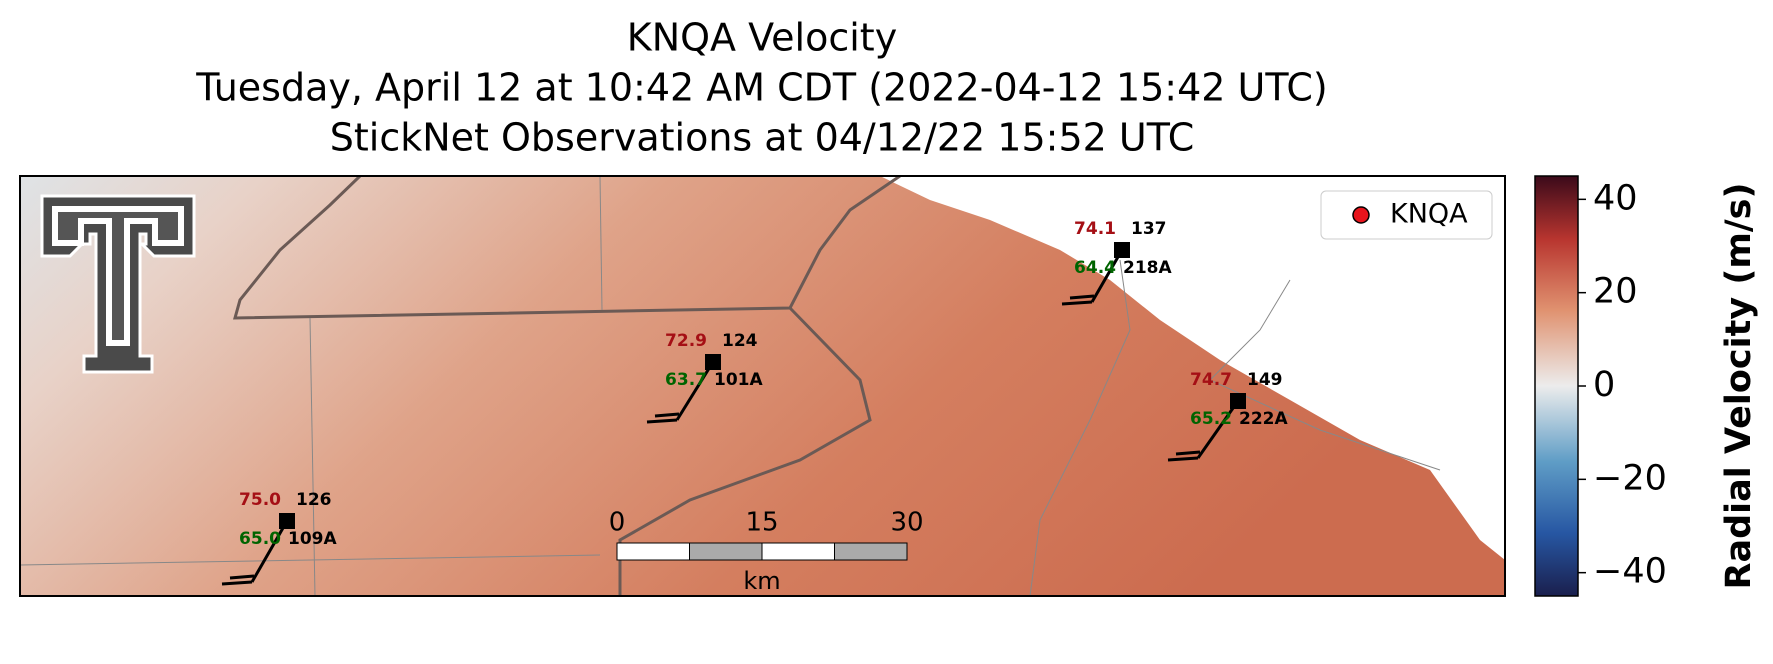  What do you see at coordinates (260, 500) in the screenshot?
I see `temperature: 75.0` at bounding box center [260, 500].